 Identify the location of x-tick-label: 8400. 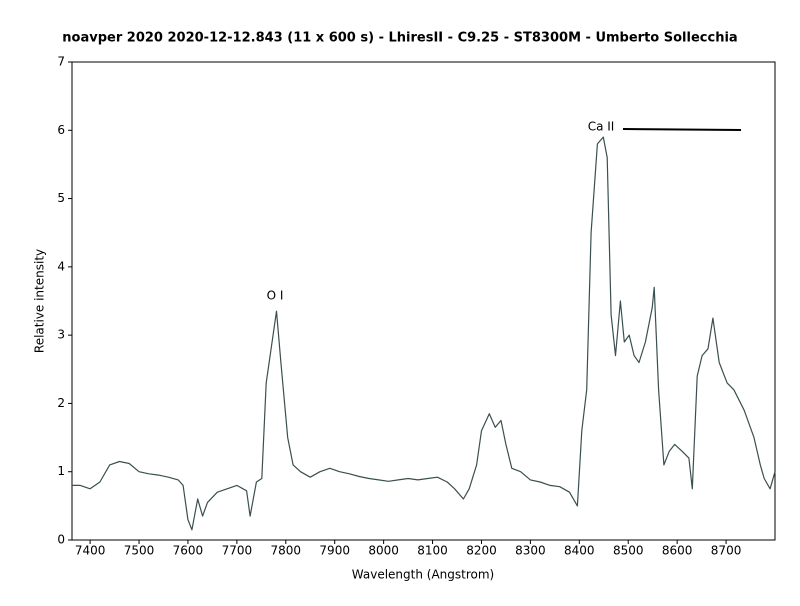
(579, 551).